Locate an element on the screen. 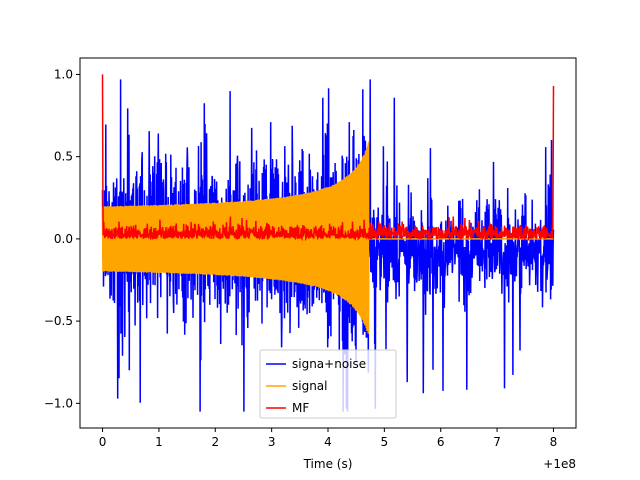  y-axis: −1.0 −0.5 0.0 0.5 1.0 is located at coordinates (62, 238).